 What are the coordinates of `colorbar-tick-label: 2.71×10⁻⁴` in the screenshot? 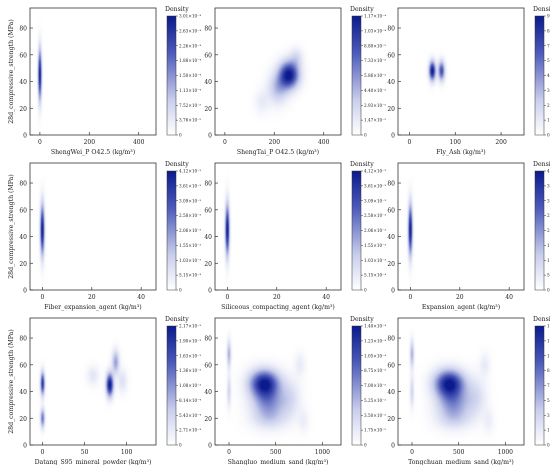 It's located at (190, 430).